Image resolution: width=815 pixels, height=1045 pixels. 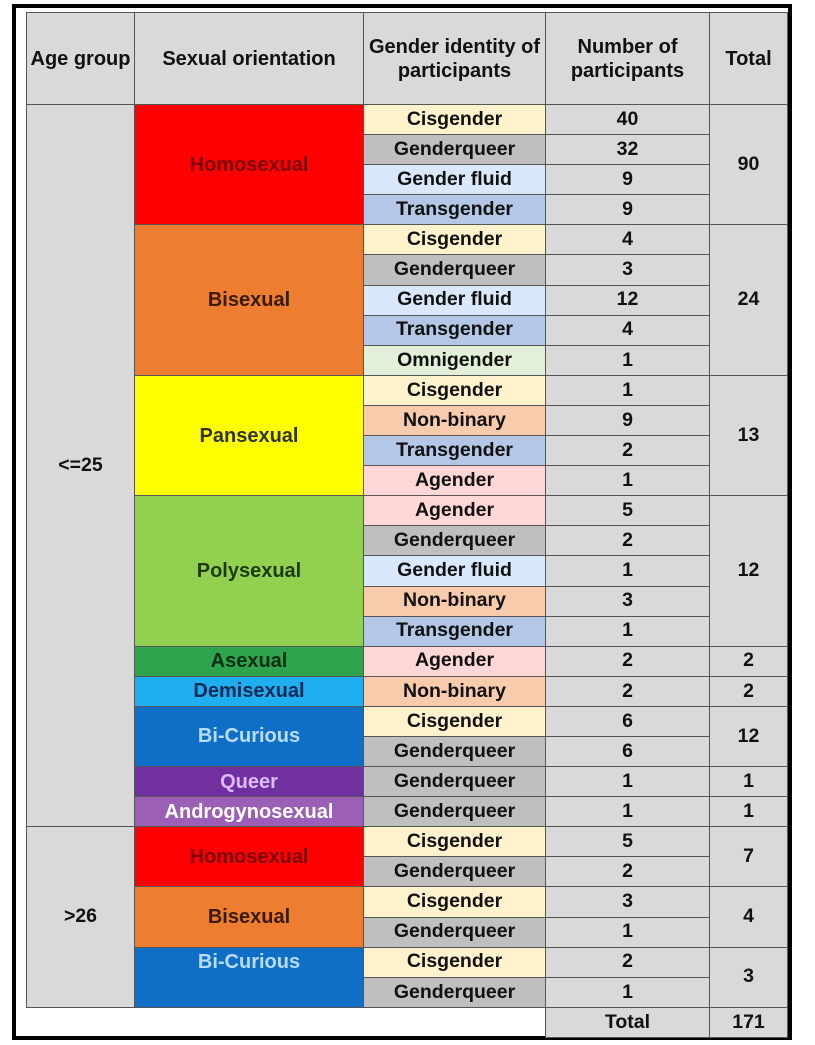 I want to click on table-row: Genderqueer 3, so click(x=407, y=270).